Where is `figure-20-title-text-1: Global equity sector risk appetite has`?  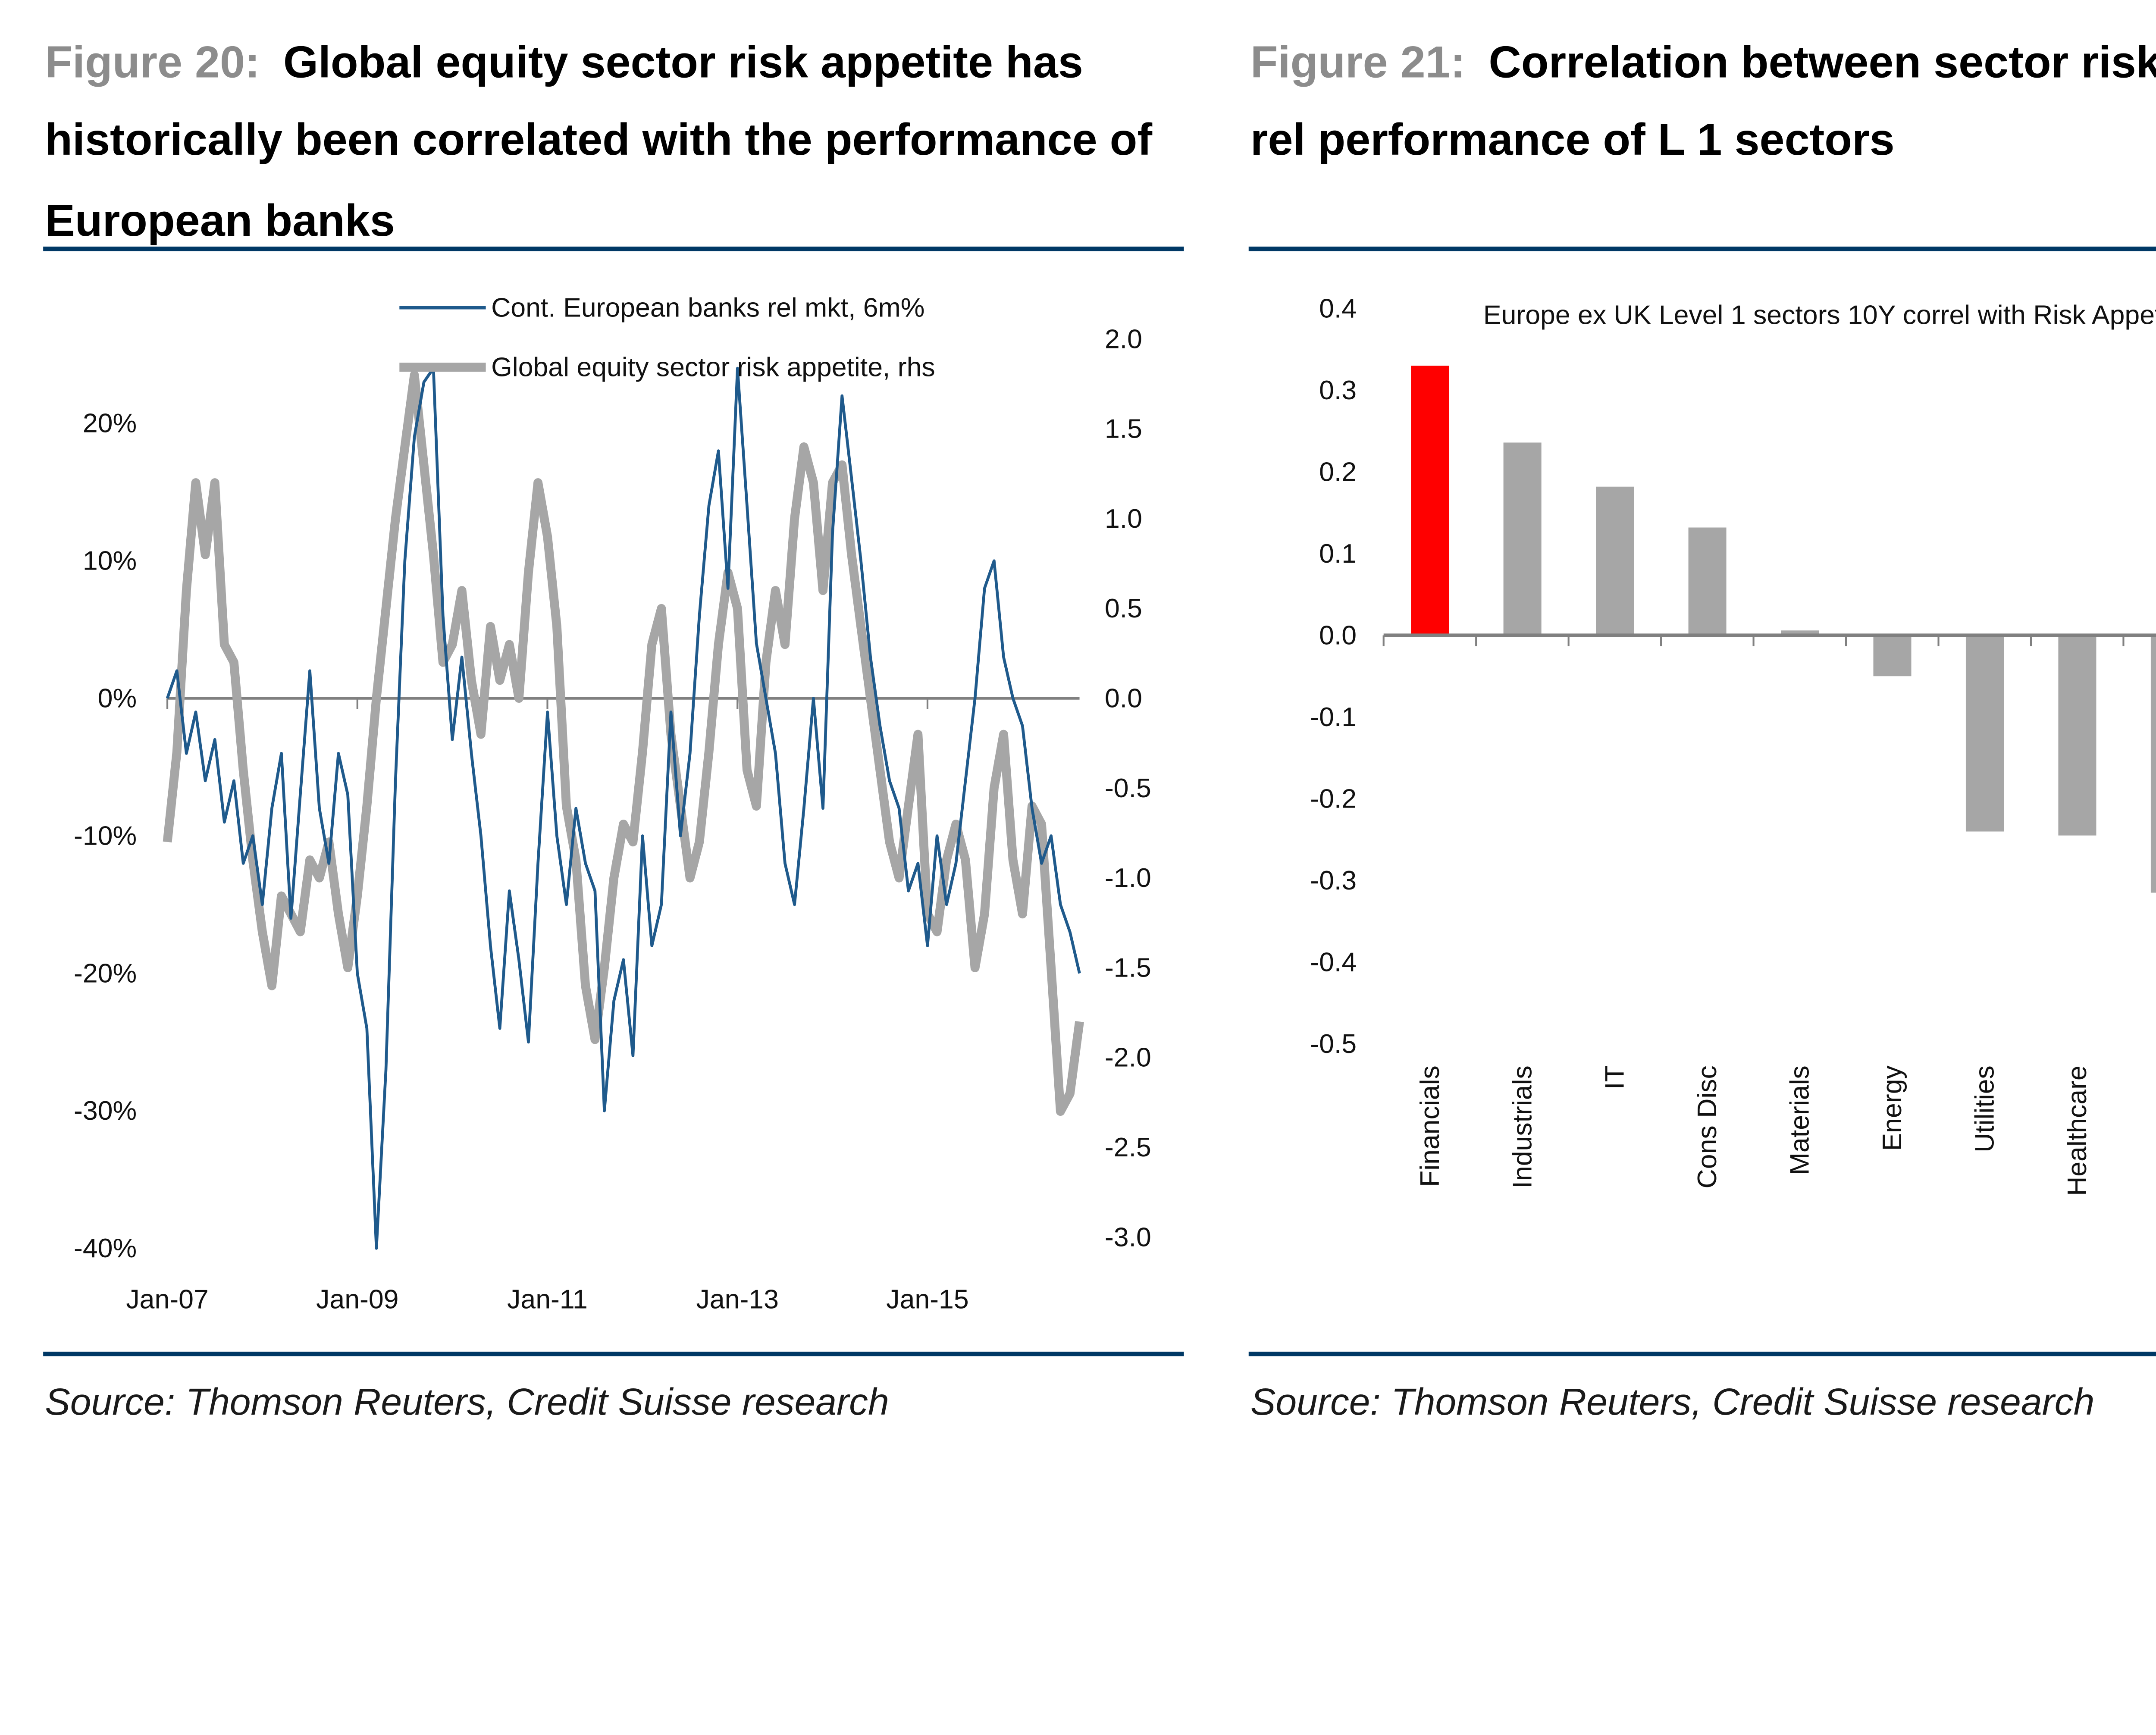 figure-20-title-text-1: Global equity sector risk appetite has is located at coordinates (683, 62).